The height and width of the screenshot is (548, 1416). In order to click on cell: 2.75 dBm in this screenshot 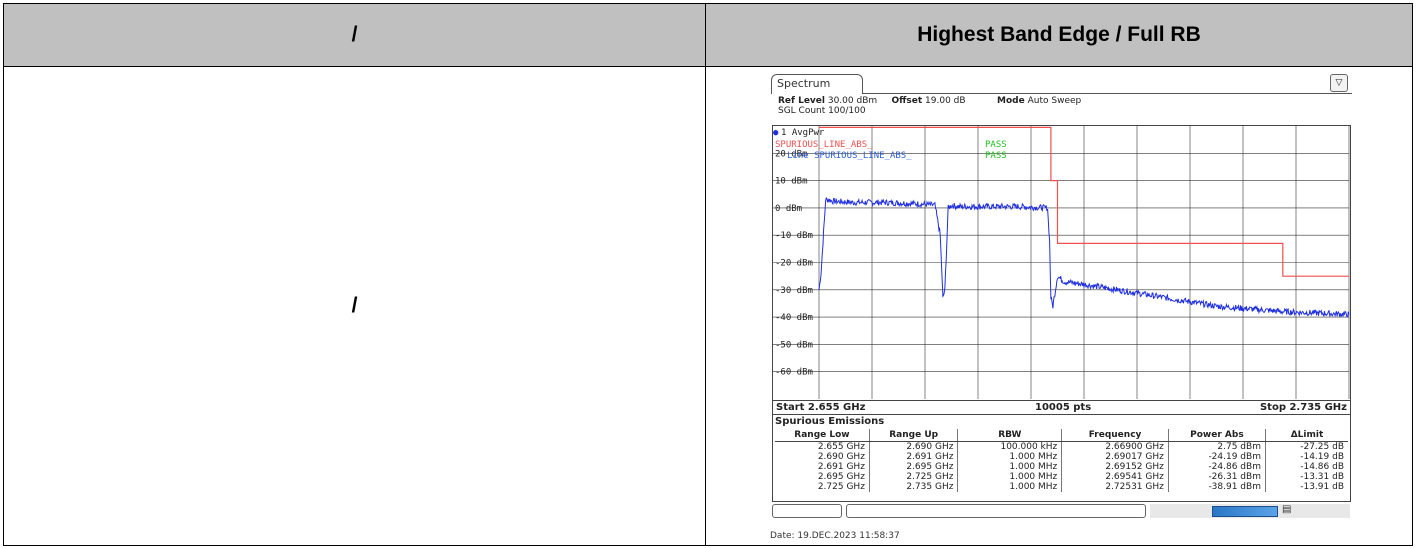, I will do `click(1216, 446)`.